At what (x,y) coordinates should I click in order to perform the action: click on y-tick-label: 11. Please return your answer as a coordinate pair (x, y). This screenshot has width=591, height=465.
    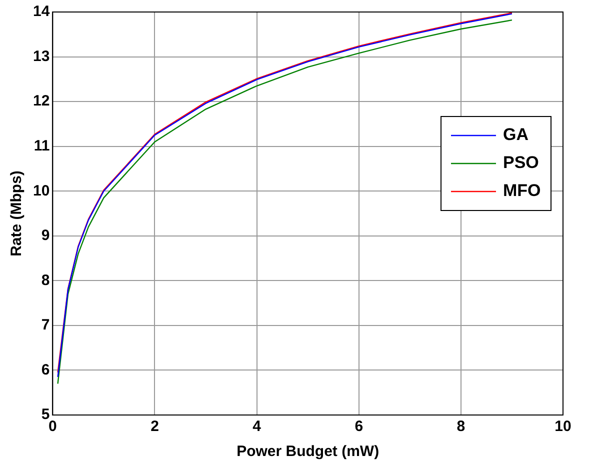
    Looking at the image, I should click on (42, 145).